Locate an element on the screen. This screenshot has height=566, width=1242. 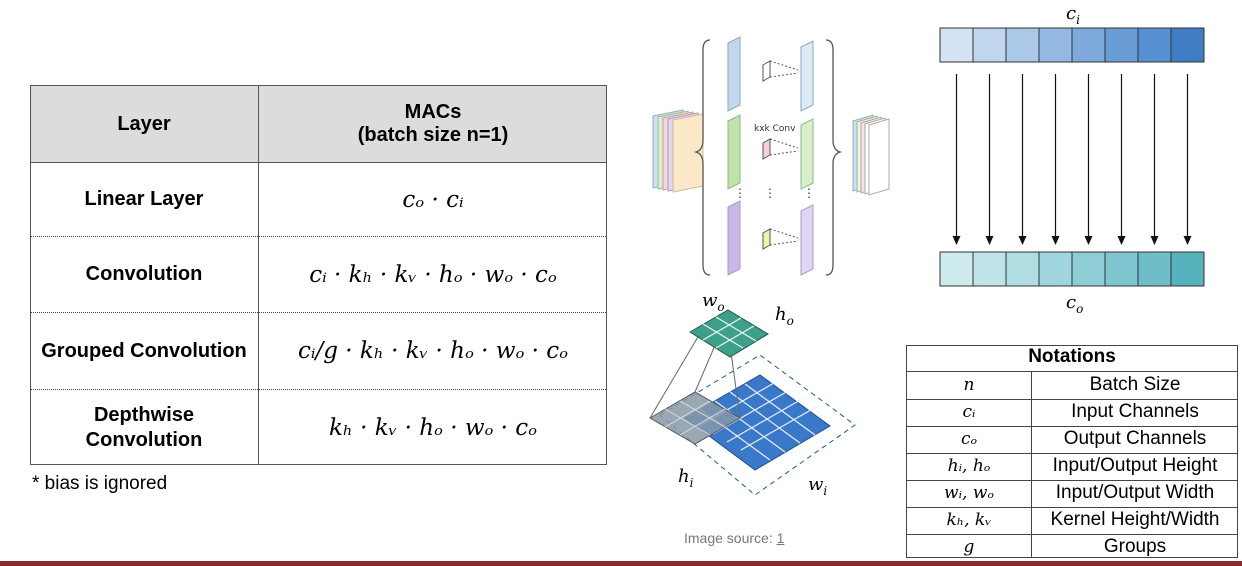
grouped-conv-diagram: ⋮ kxk Conv ⋮ ⋮ is located at coordinates (771, 156).